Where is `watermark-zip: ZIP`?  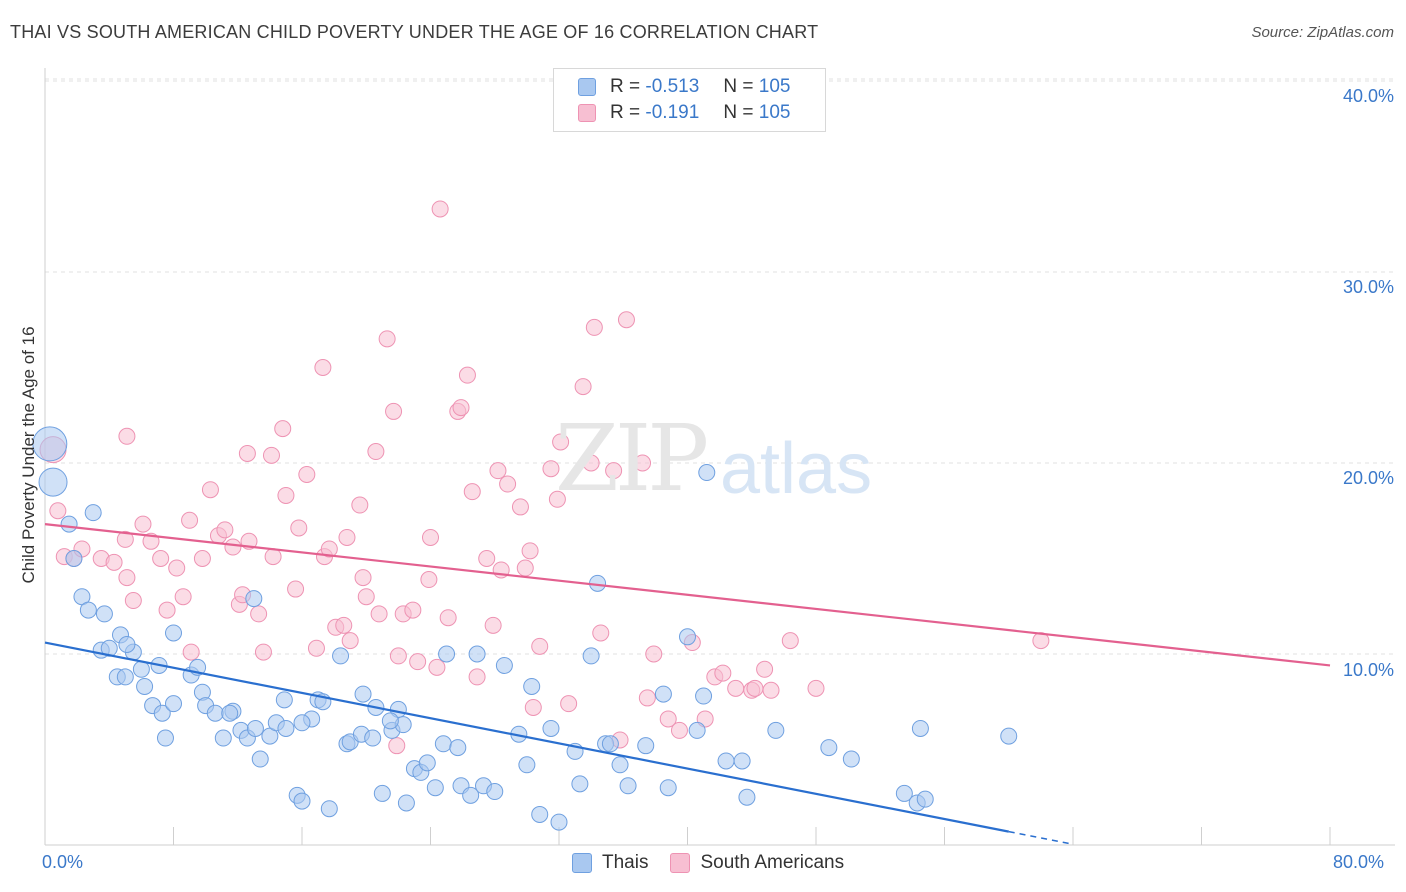 watermark-zip: ZIP is located at coordinates (632, 458).